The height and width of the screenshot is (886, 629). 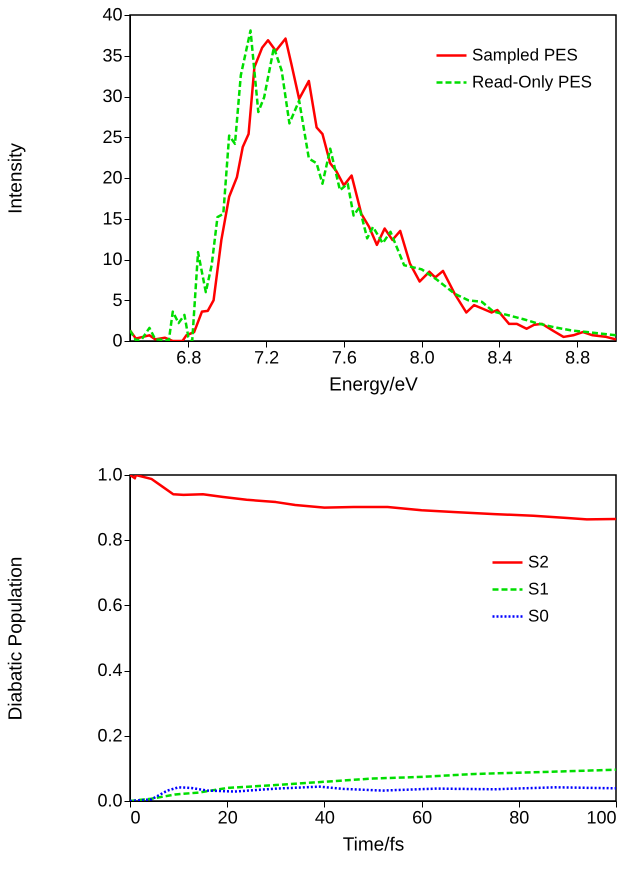 What do you see at coordinates (373, 498) in the screenshot?
I see `line-series` at bounding box center [373, 498].